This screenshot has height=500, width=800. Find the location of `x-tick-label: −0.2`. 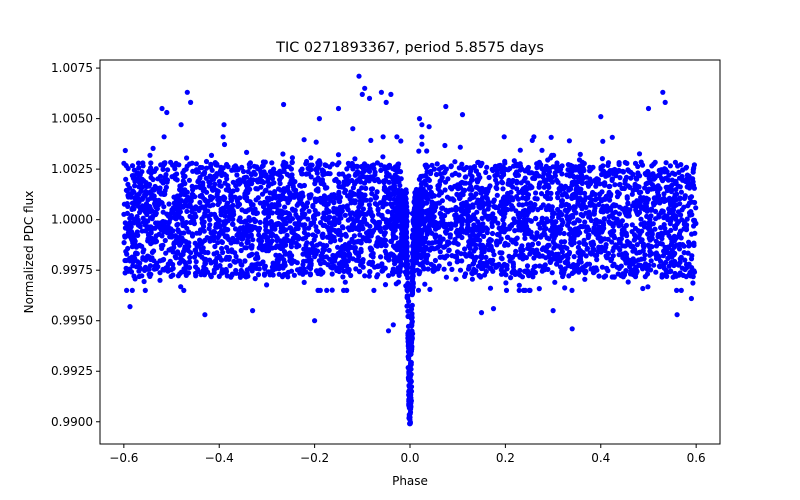

x-tick-label: −0.2 is located at coordinates (314, 458).